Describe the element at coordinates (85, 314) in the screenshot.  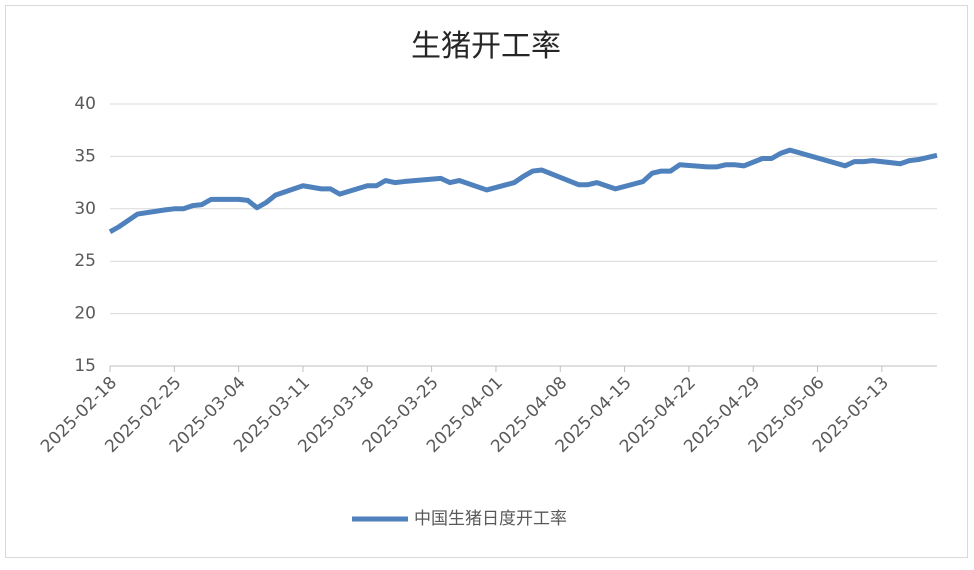
I see `y-tick-label: 20` at that location.